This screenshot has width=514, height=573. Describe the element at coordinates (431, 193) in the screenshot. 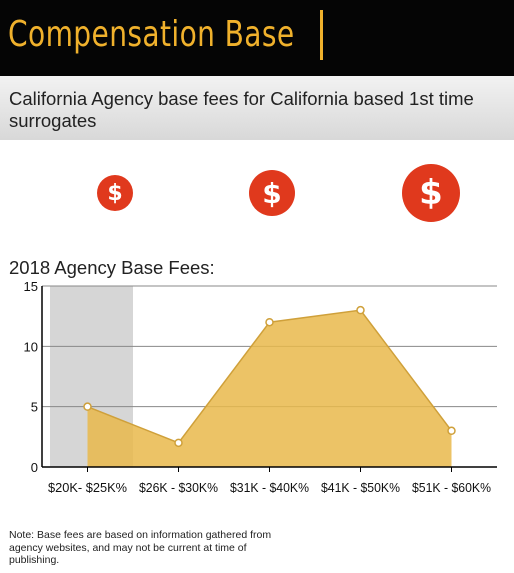

I see `dollar-circle-icon-large: $` at that location.